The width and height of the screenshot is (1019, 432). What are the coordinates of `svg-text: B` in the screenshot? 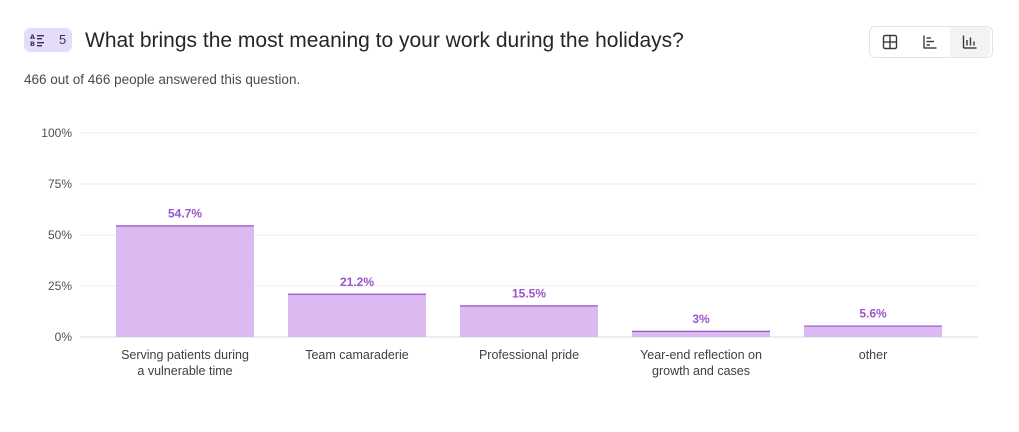 It's located at (32, 43).